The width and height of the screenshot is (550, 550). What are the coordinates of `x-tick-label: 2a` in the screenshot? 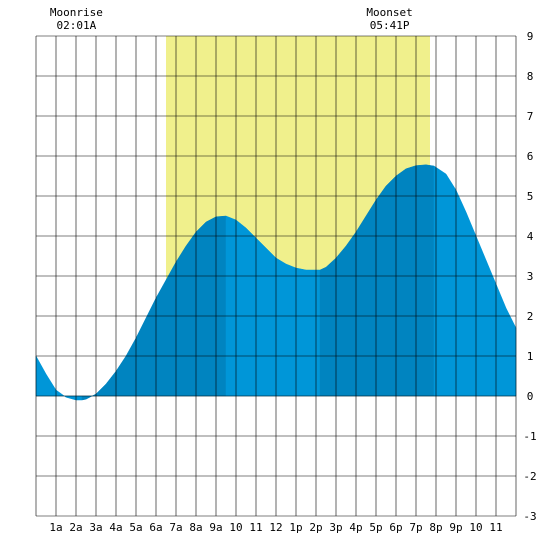 It's located at (75, 527).